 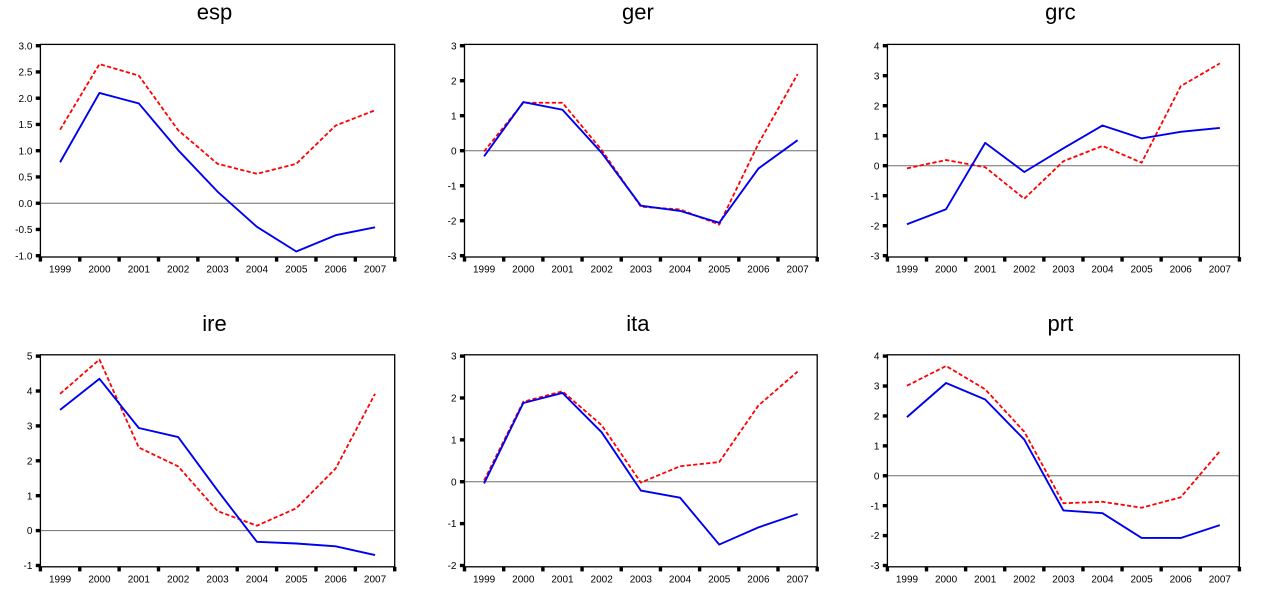 What do you see at coordinates (1060, 12) in the screenshot?
I see `svg-text: grc` at bounding box center [1060, 12].